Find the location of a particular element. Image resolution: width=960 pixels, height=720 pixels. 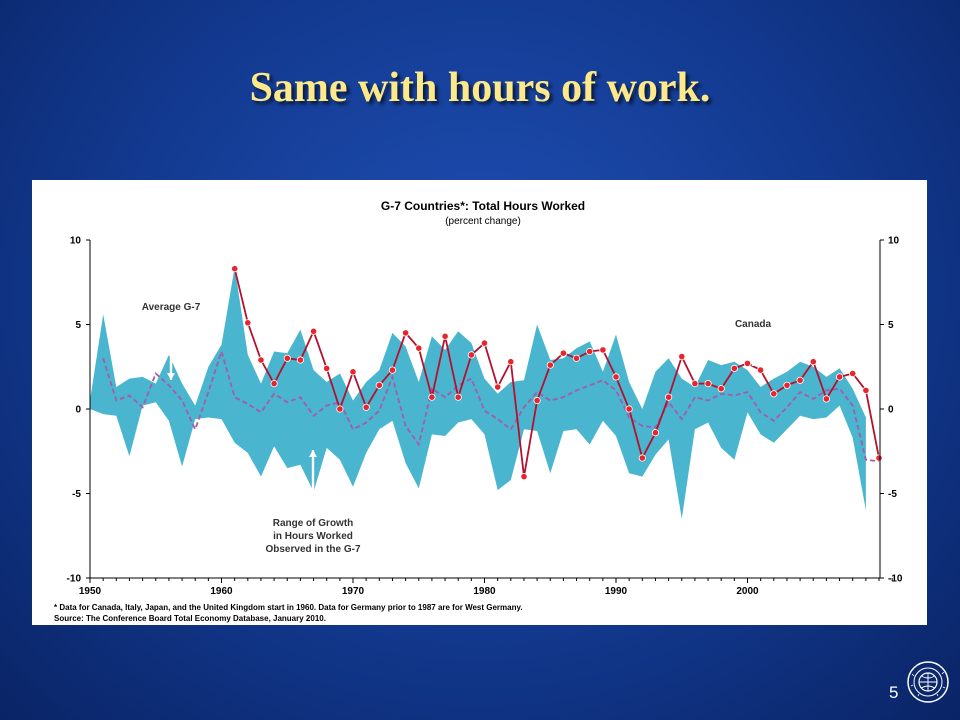

average-arrow is located at coordinates (171, 349).